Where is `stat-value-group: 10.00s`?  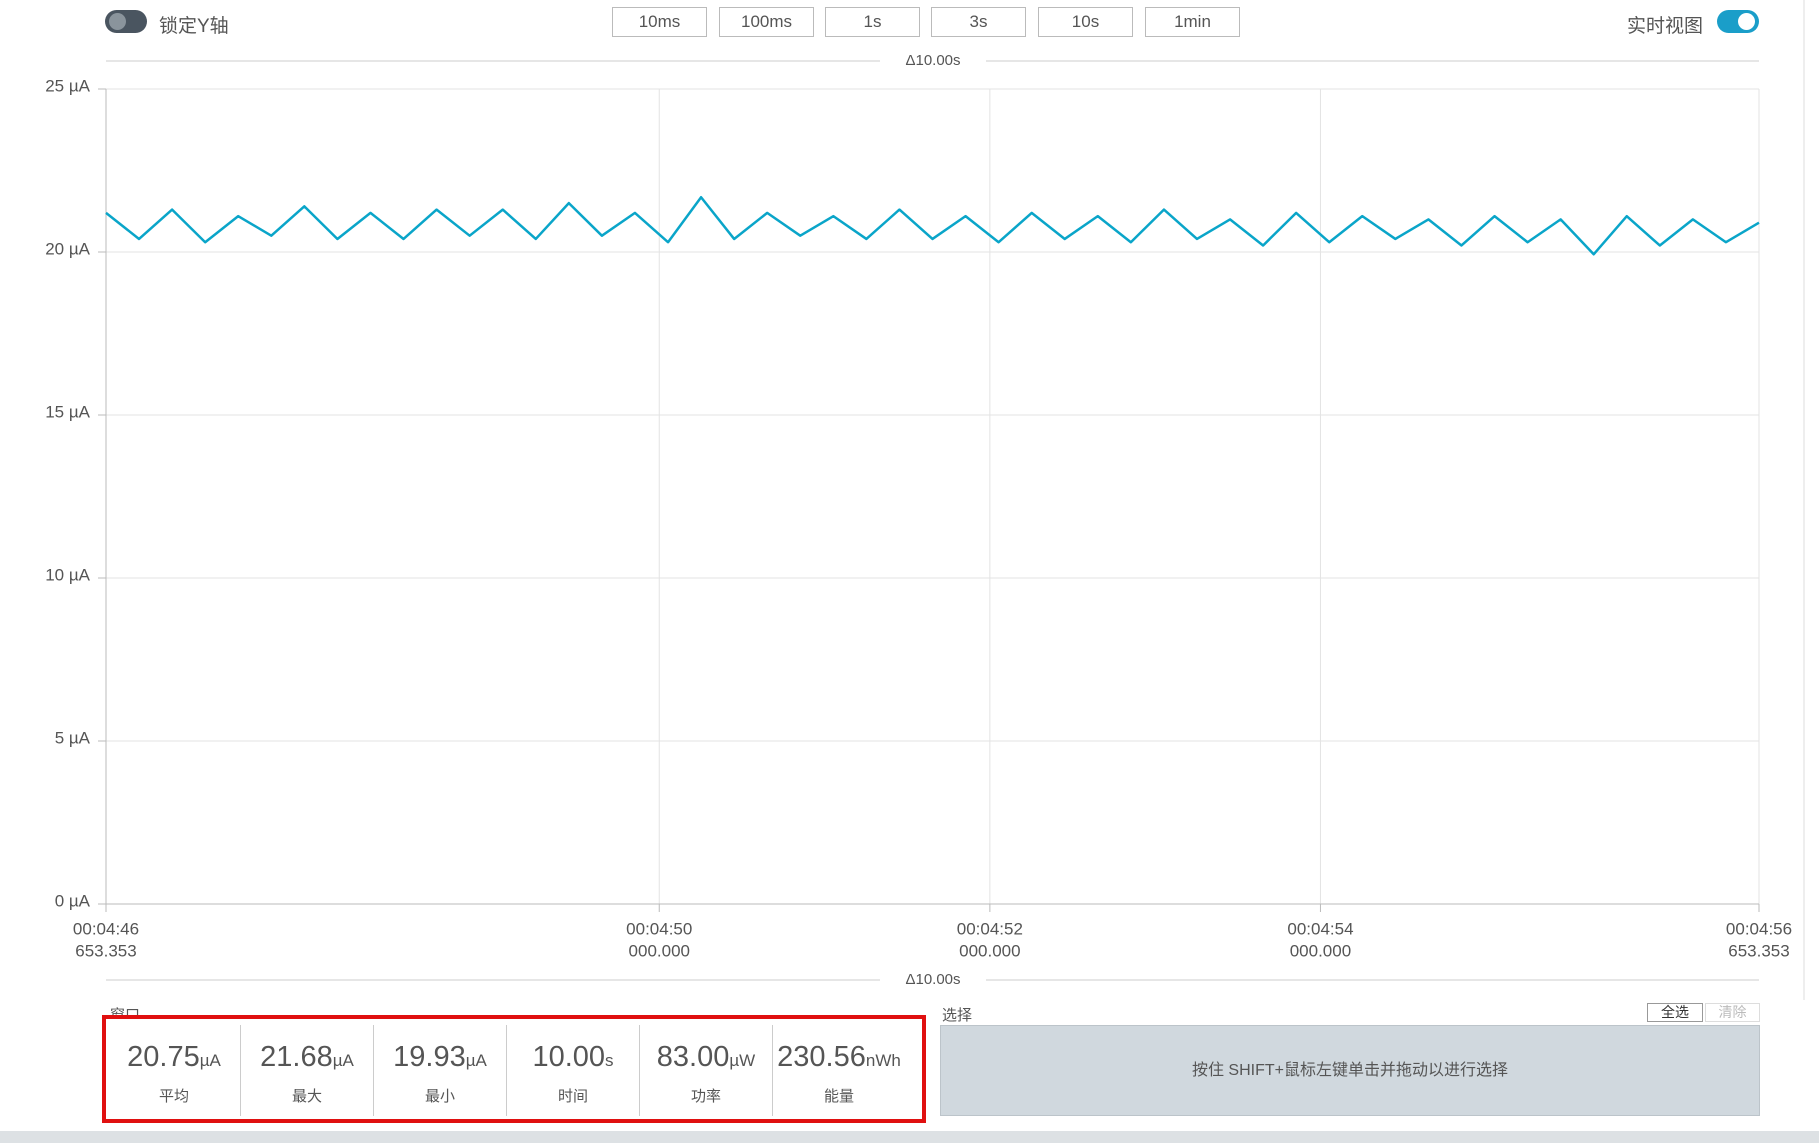
stat-value-group: 10.00s is located at coordinates (573, 1057).